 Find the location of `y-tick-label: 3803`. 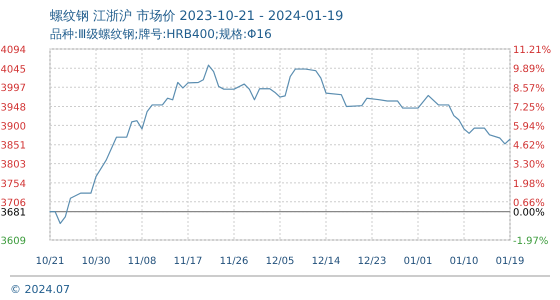

y-tick-label: 3803 is located at coordinates (13, 165).